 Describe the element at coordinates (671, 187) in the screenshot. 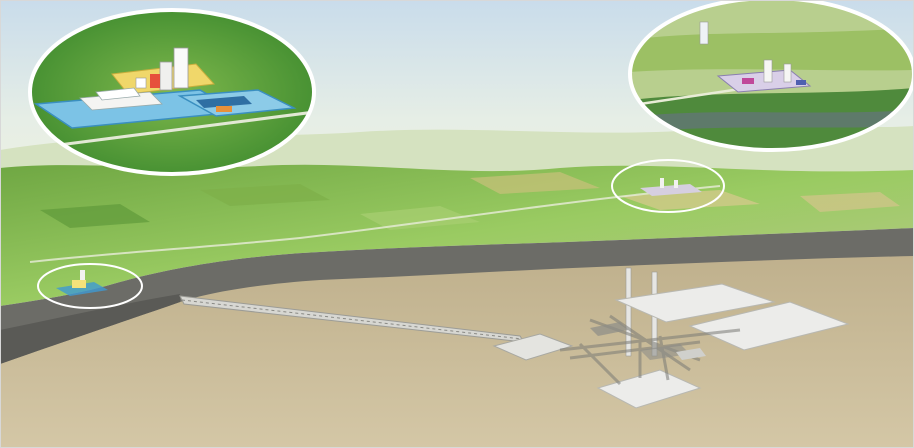

I see `surface-site-right` at that location.